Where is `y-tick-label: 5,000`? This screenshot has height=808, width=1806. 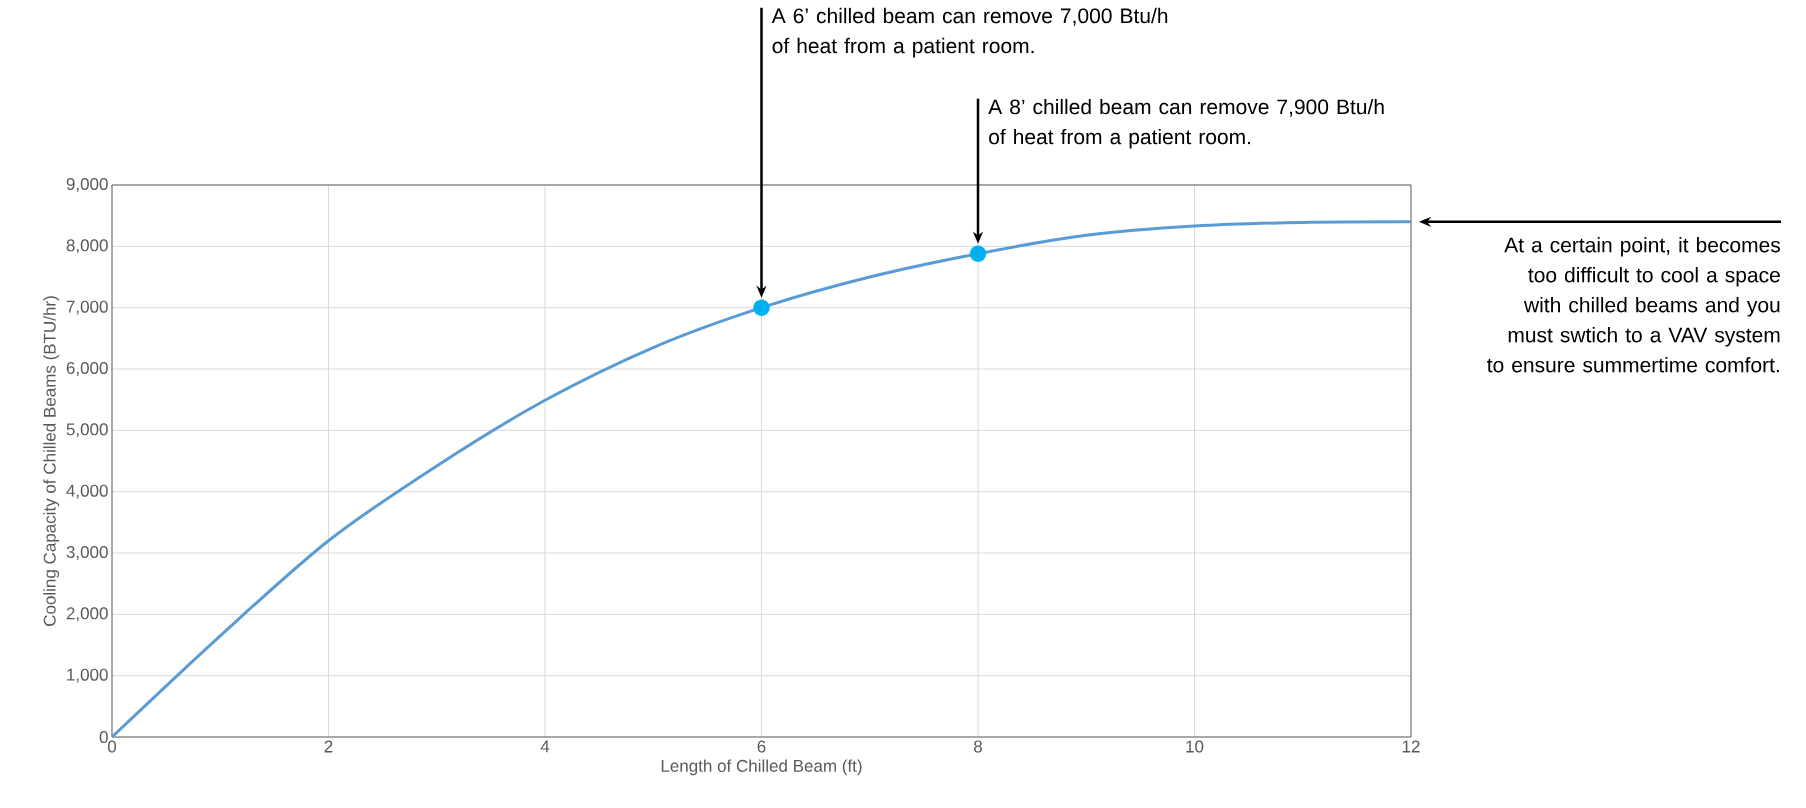 y-tick-label: 5,000 is located at coordinates (87, 430).